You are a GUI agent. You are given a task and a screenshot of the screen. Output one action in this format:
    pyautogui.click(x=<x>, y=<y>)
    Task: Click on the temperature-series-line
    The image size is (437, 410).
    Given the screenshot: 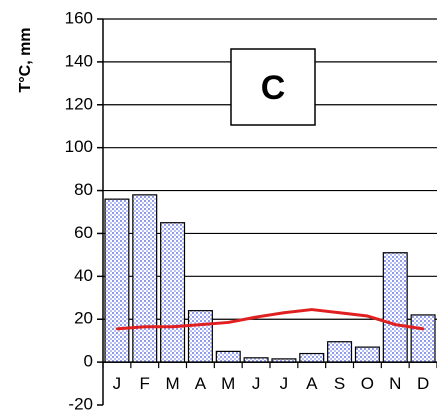 What is the action you would take?
    pyautogui.click(x=270, y=319)
    